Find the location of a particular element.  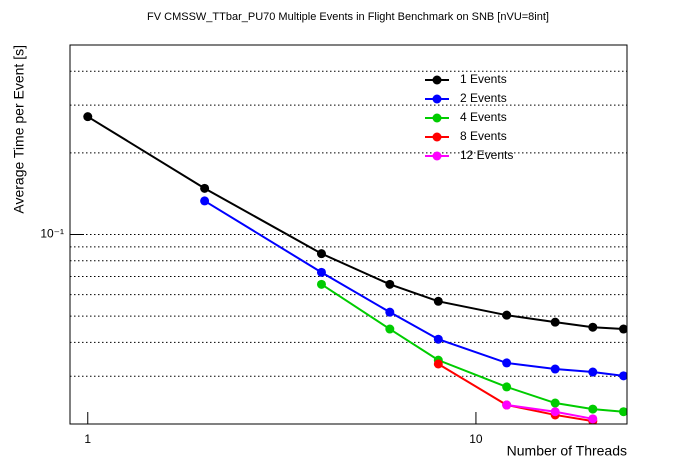

legend-label: 8 Events is located at coordinates (483, 136).